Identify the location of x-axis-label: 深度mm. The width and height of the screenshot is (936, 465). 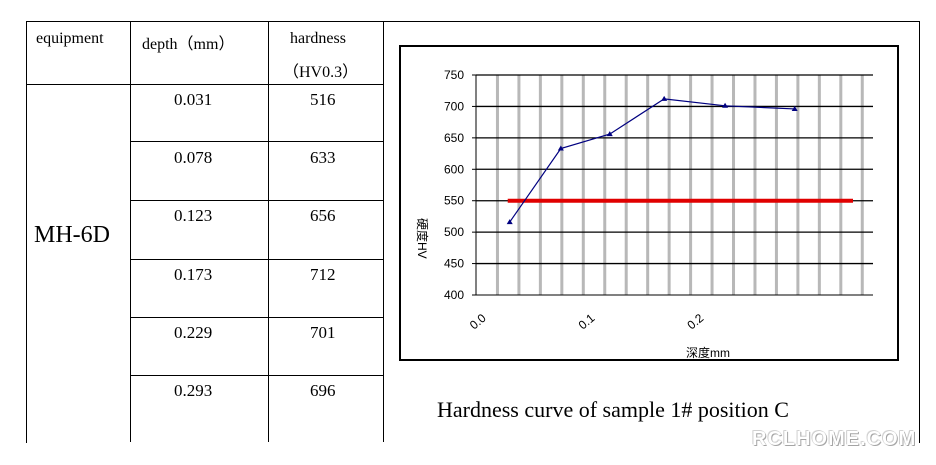
(708, 352).